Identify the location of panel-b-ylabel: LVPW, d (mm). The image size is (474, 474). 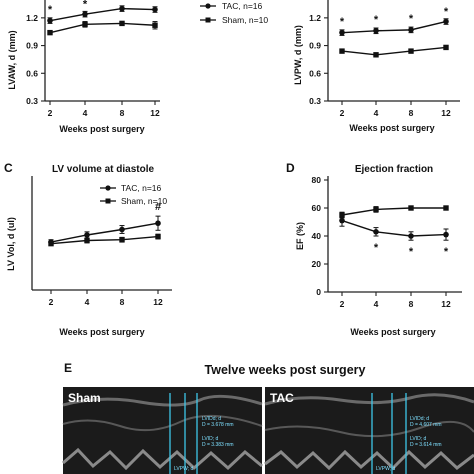
(298, 55).